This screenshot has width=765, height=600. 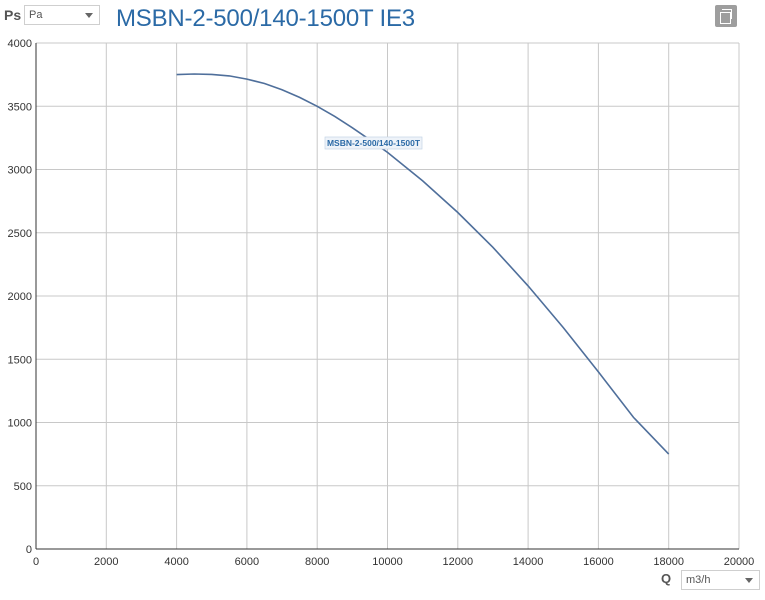 What do you see at coordinates (23, 487) in the screenshot?
I see `y-tick-label: 500` at bounding box center [23, 487].